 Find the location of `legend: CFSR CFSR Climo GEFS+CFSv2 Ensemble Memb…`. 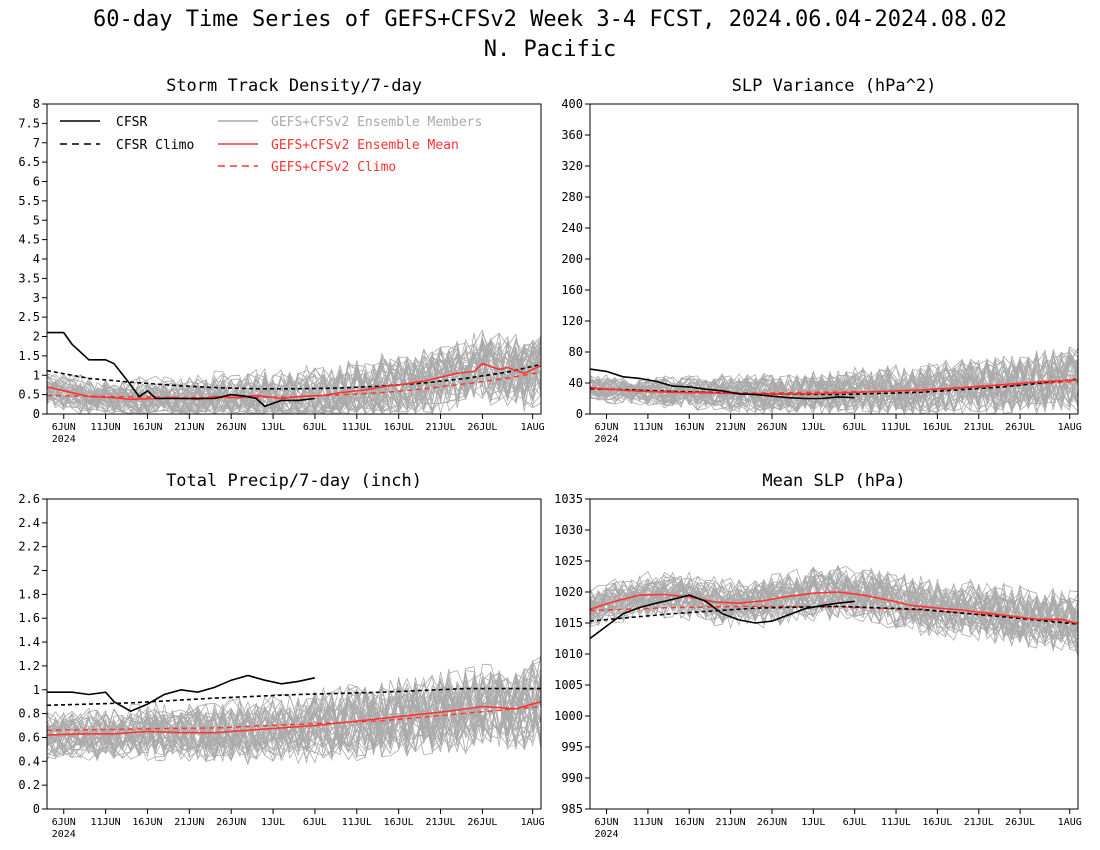

legend: CFSR CFSR Climo GEFS+CFSv2 Ensemble Memb… is located at coordinates (271, 145).